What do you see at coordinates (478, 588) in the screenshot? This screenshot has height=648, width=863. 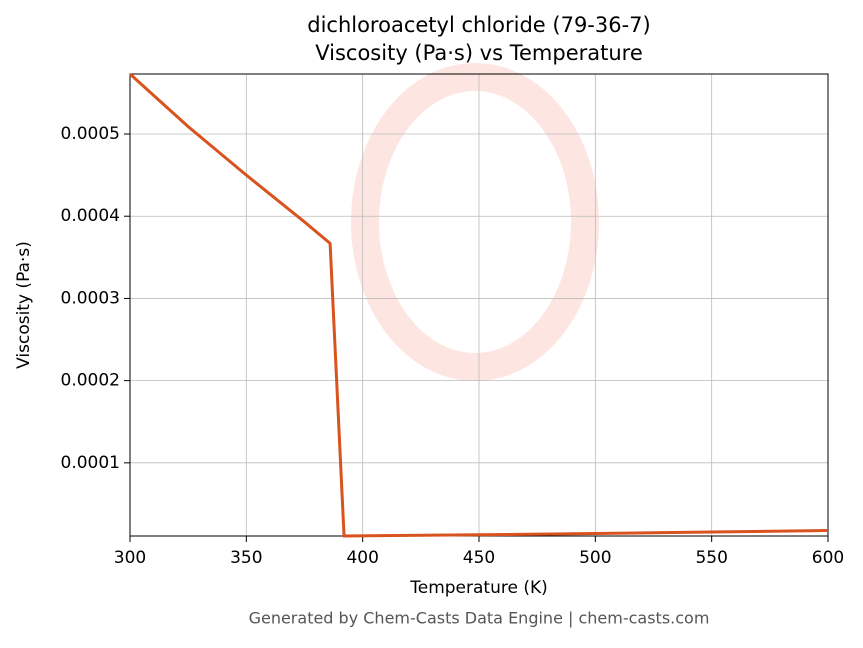 I see `x-axis-label: Temperature (K)` at bounding box center [478, 588].